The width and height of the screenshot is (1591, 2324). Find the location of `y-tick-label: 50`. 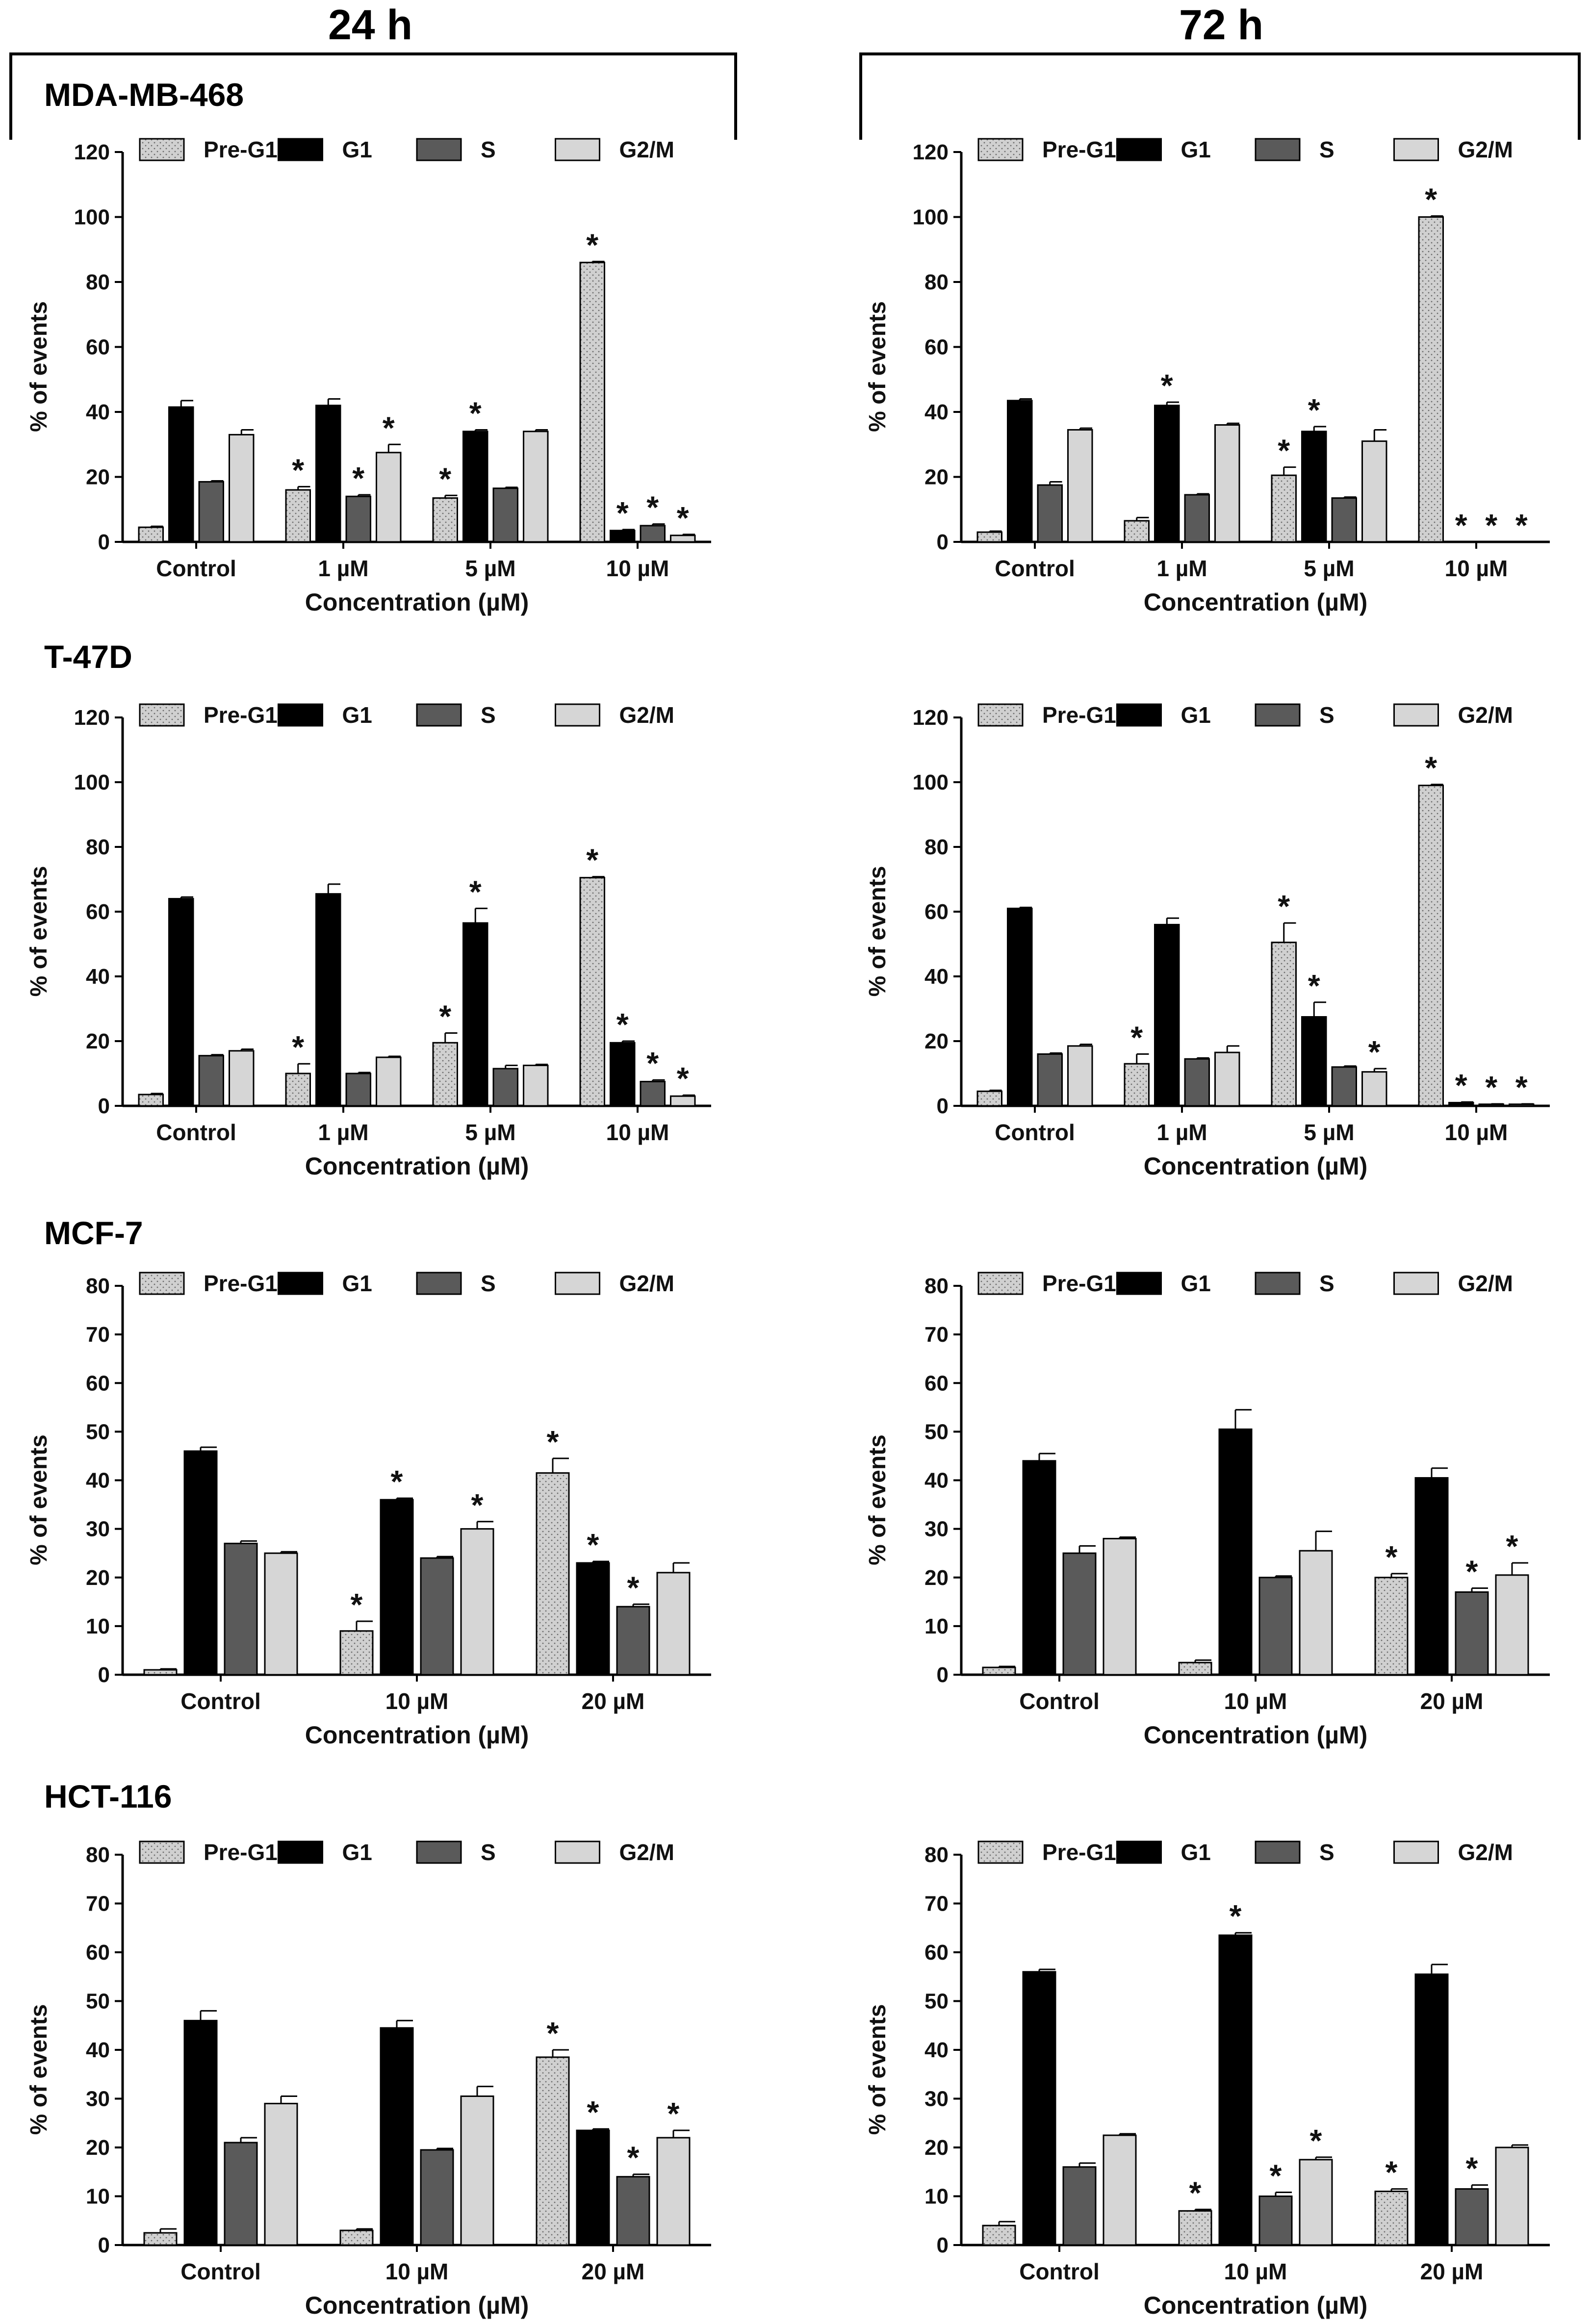

y-tick-label: 50 is located at coordinates (936, 1432).